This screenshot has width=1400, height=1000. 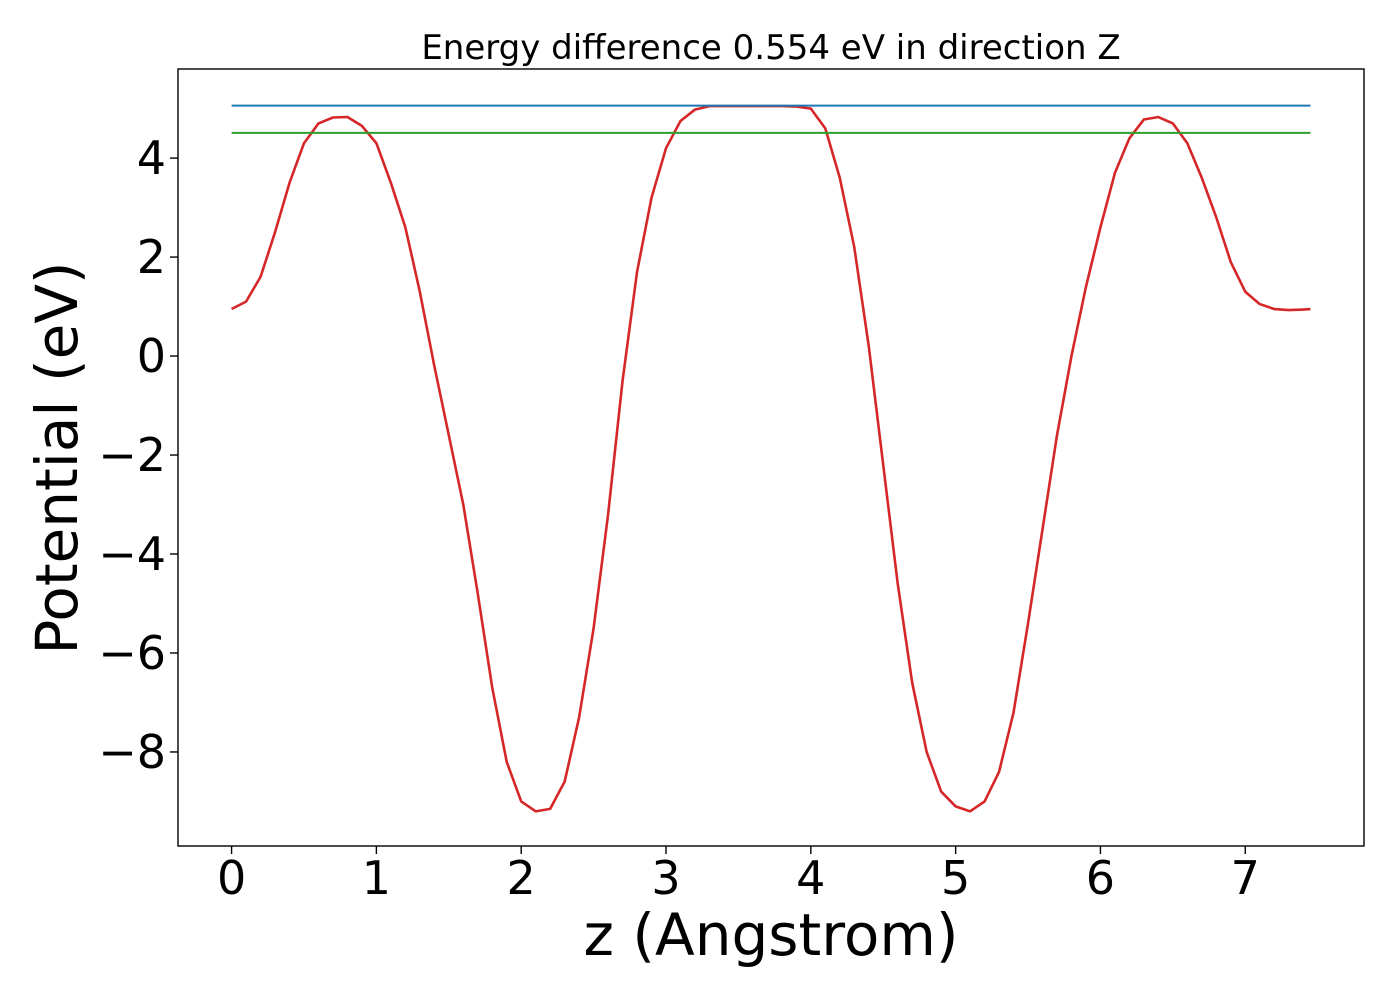 What do you see at coordinates (132, 554) in the screenshot?
I see `y-tick-label: −4` at bounding box center [132, 554].